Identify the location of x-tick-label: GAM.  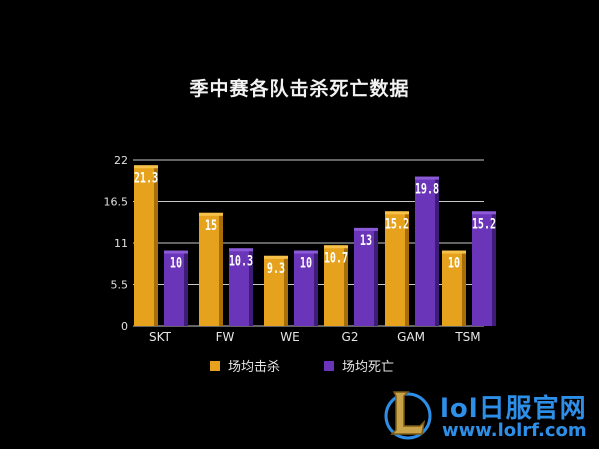
(411, 337).